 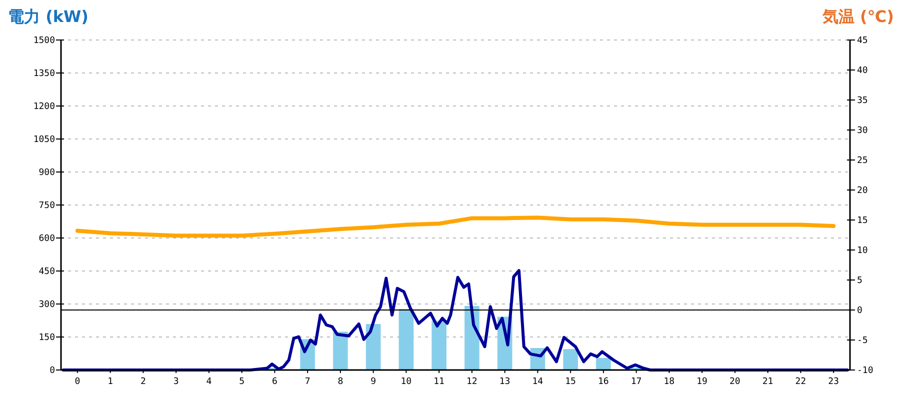 I want to click on y2-tick-label: 35, so click(x=862, y=101).